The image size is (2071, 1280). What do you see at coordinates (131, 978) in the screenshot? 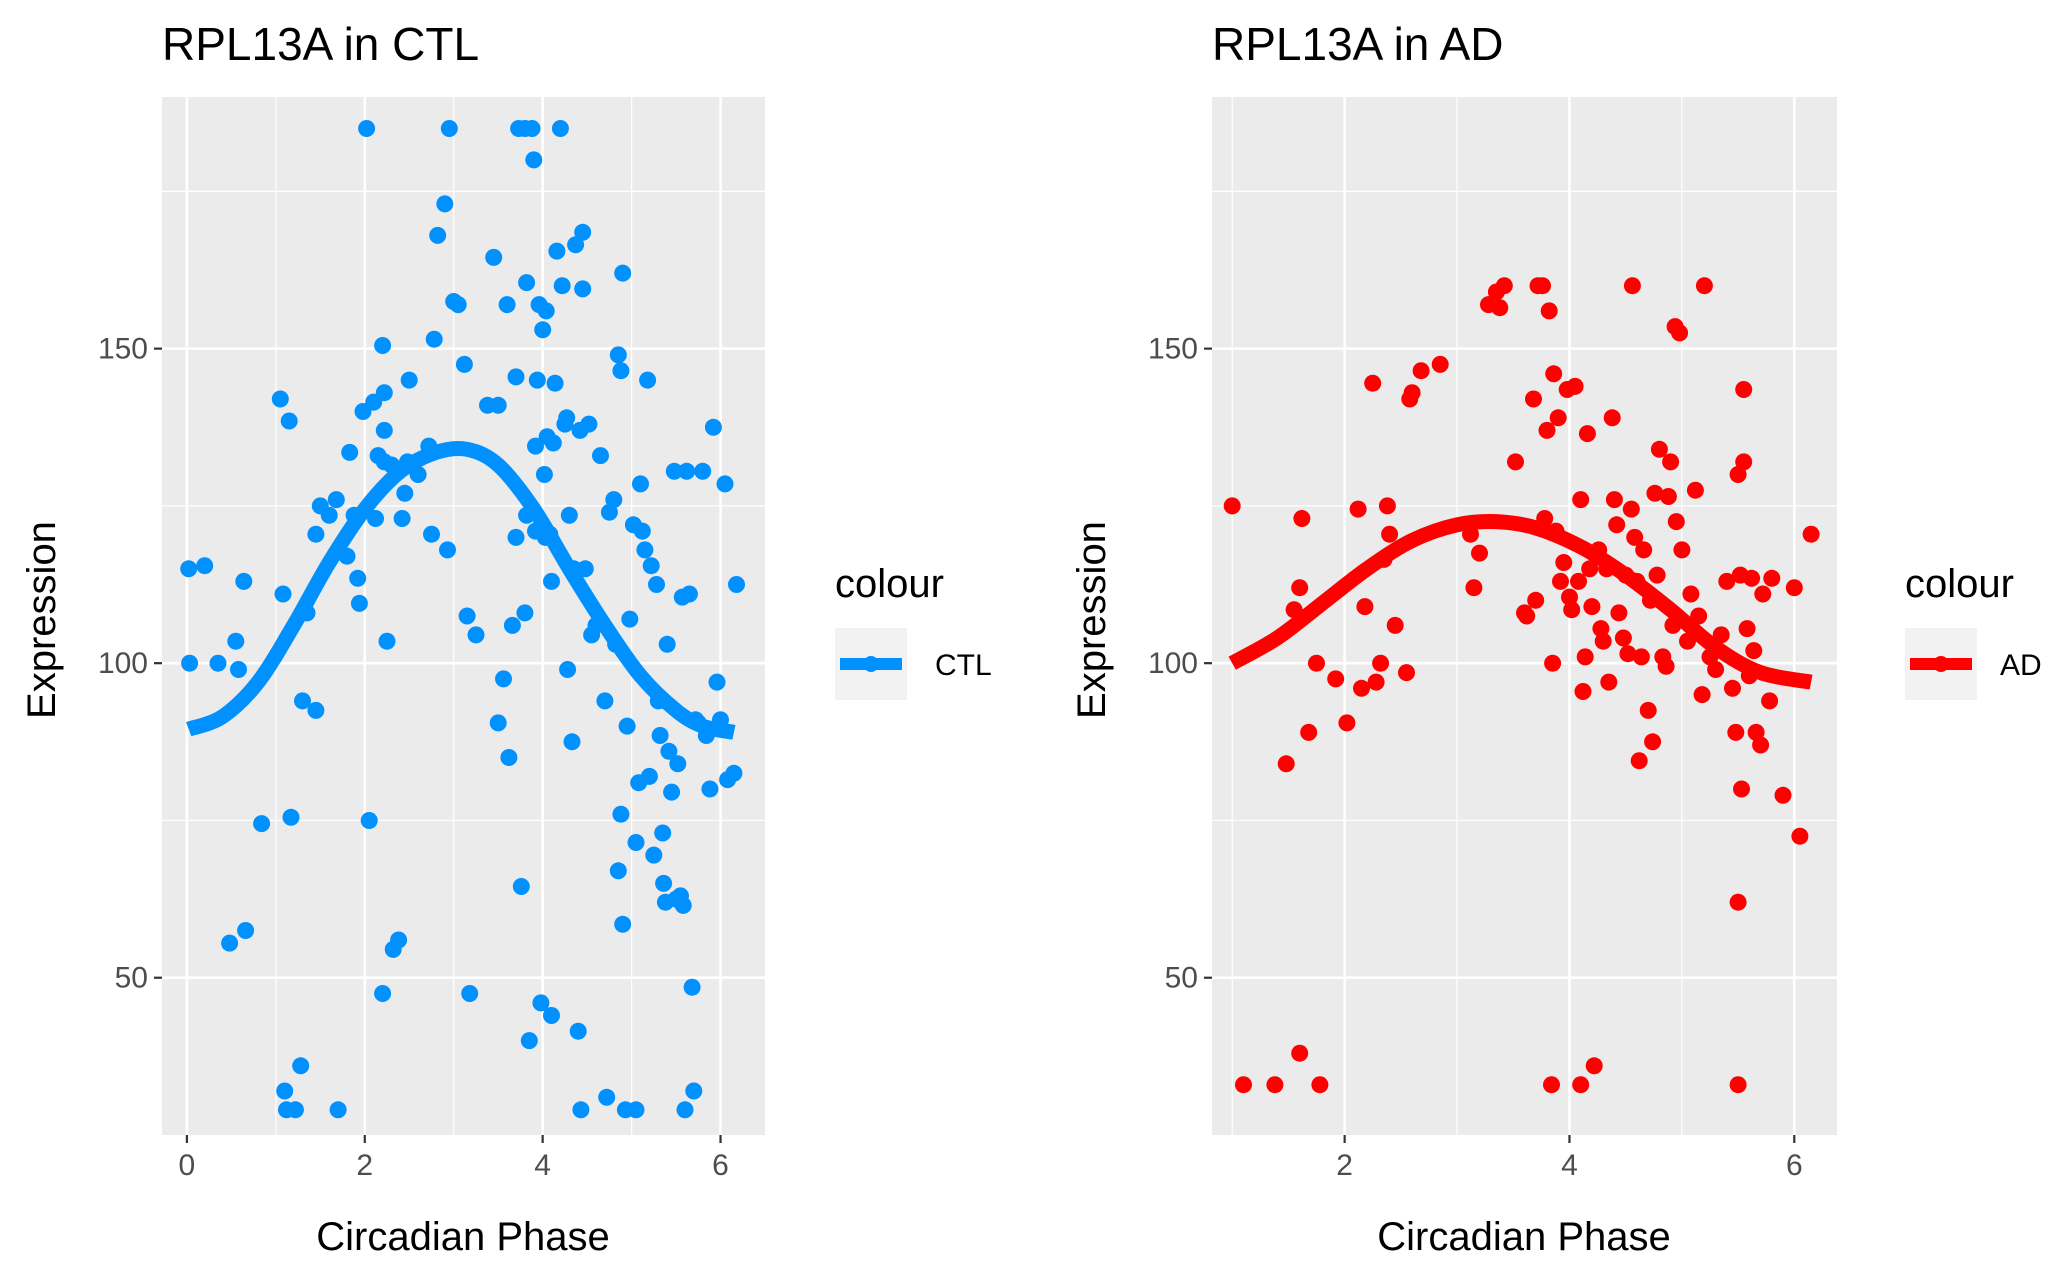
I see `y-tick-label: 50` at bounding box center [131, 978].